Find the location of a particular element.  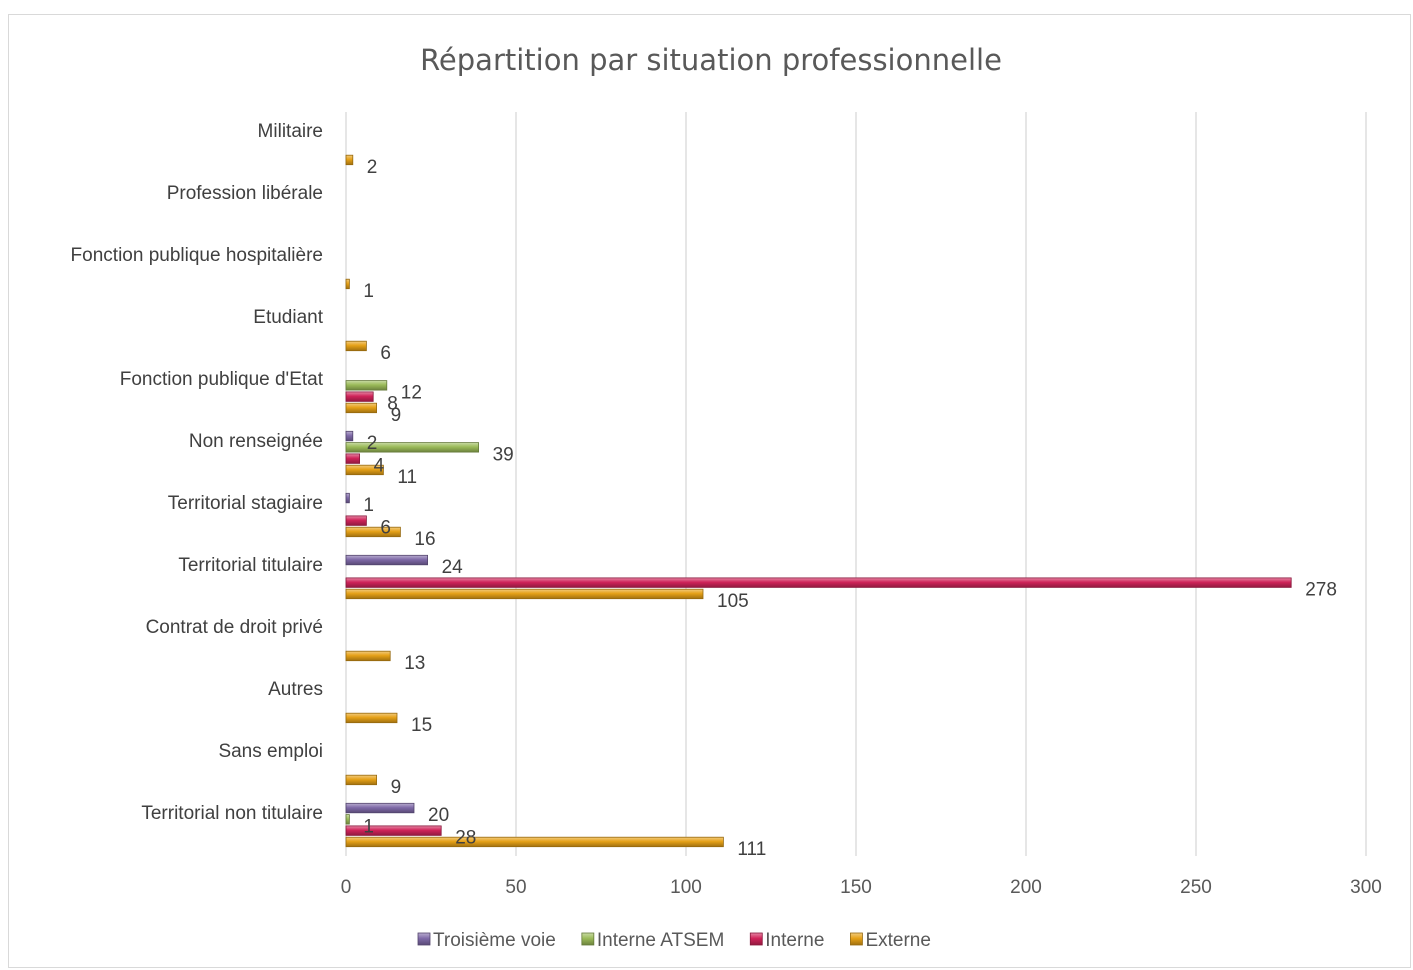

legend-item: Interne ATSEM is located at coordinates (652, 940).